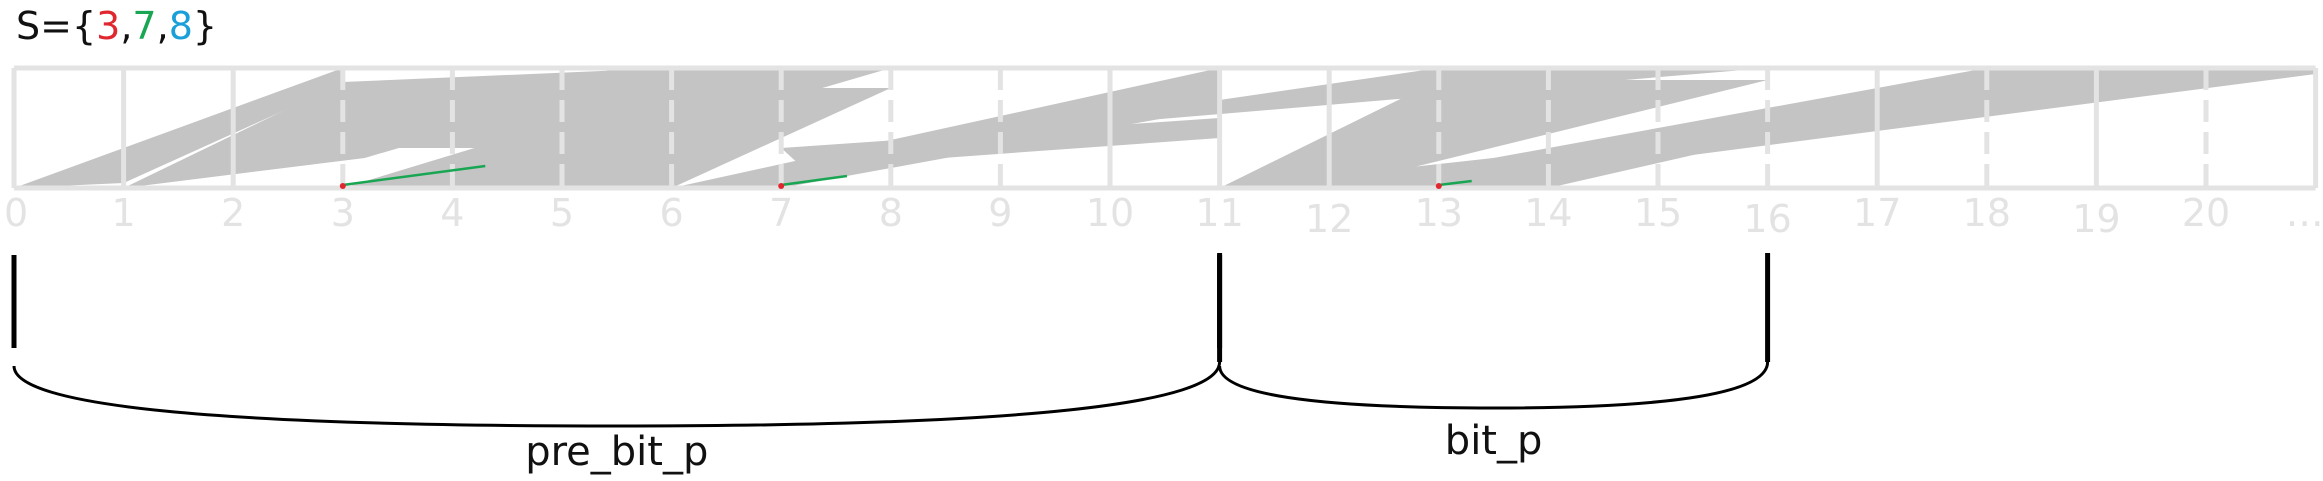 This screenshot has height=481, width=2323. I want to click on bracket-bit-p-label: bit_p, so click(1494, 441).